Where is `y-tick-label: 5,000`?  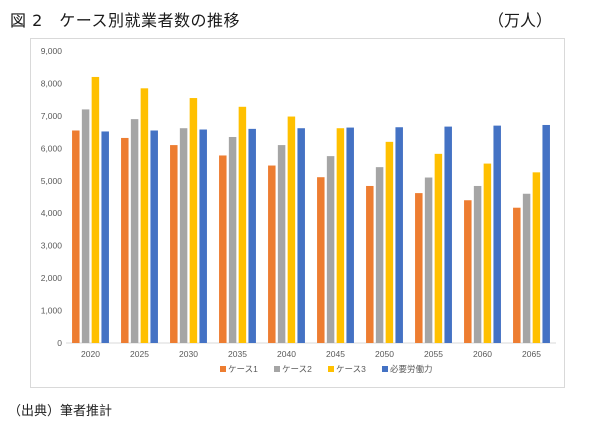 y-tick-label: 5,000 is located at coordinates (52, 181).